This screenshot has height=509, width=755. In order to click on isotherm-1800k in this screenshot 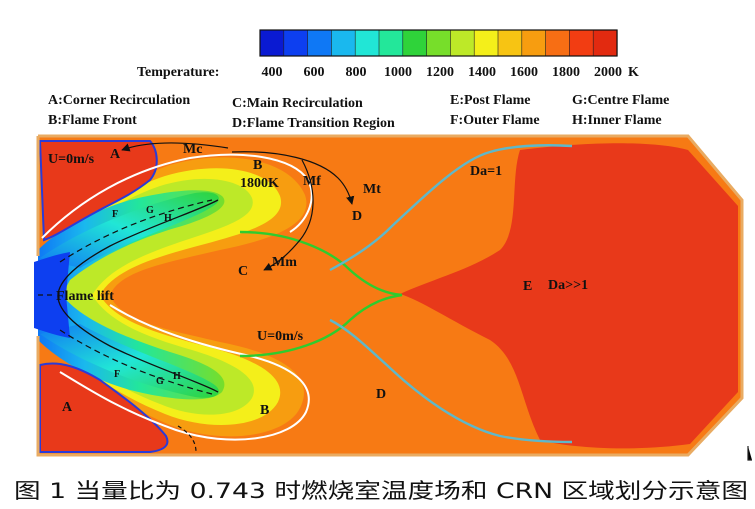, I will do `click(177, 196)`.